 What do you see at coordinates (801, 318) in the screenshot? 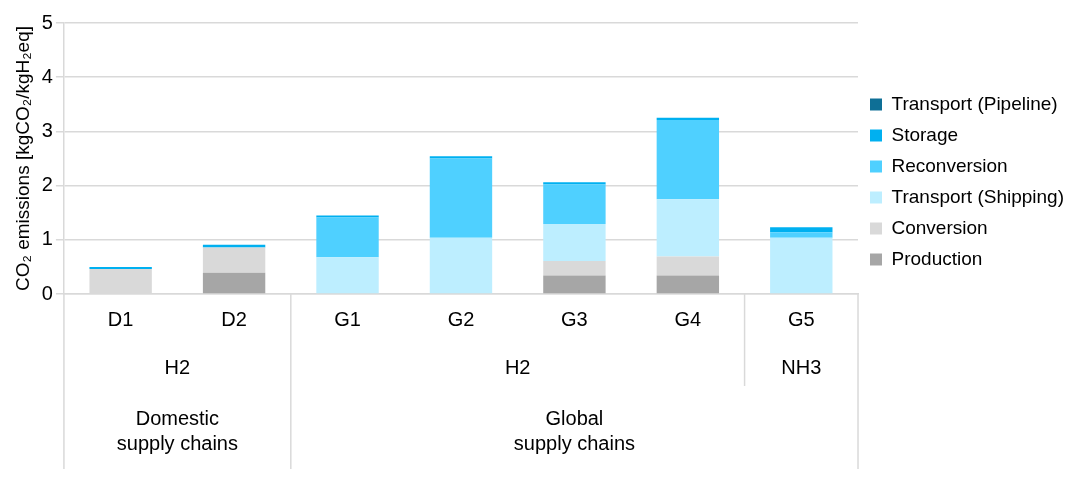
I see `x-tick-label: G5` at bounding box center [801, 318].